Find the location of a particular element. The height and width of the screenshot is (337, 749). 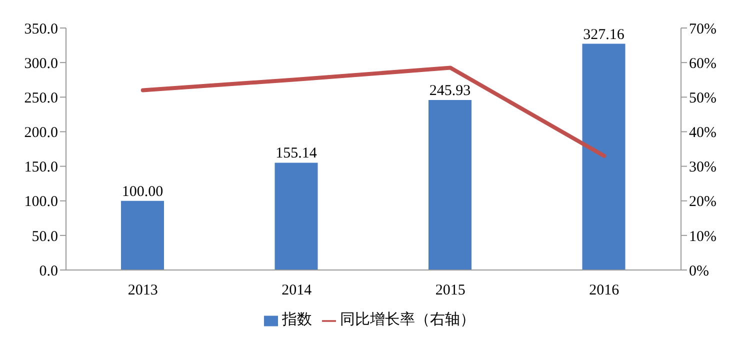

x-tick-label: 2015 is located at coordinates (450, 290).